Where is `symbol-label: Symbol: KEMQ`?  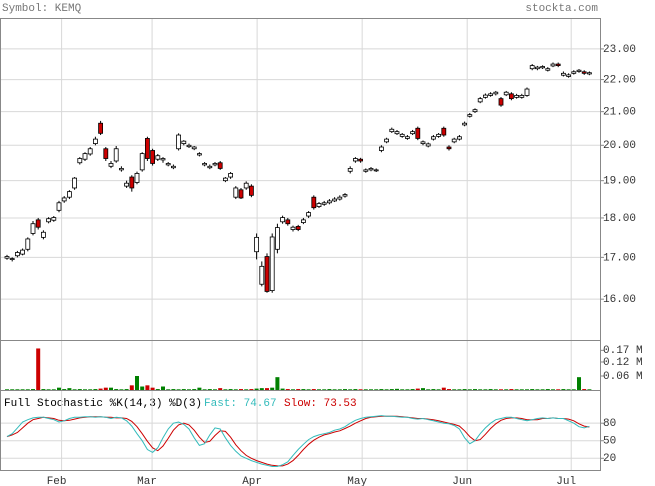 symbol-label: Symbol: KEMQ is located at coordinates (42, 9).